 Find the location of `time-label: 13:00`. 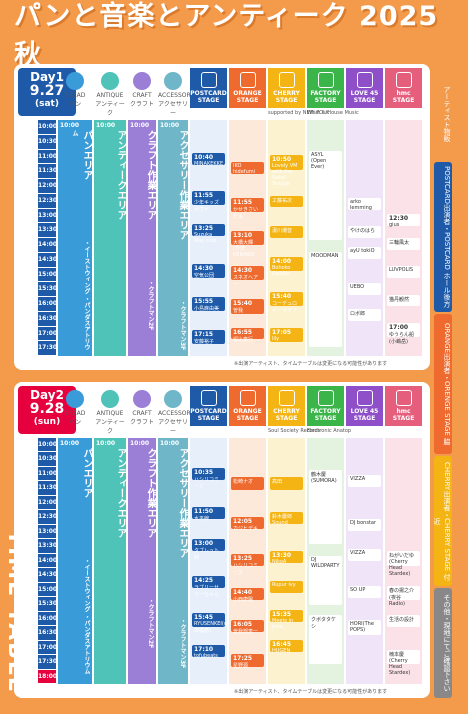

time-label: 13:00 is located at coordinates (47, 216).